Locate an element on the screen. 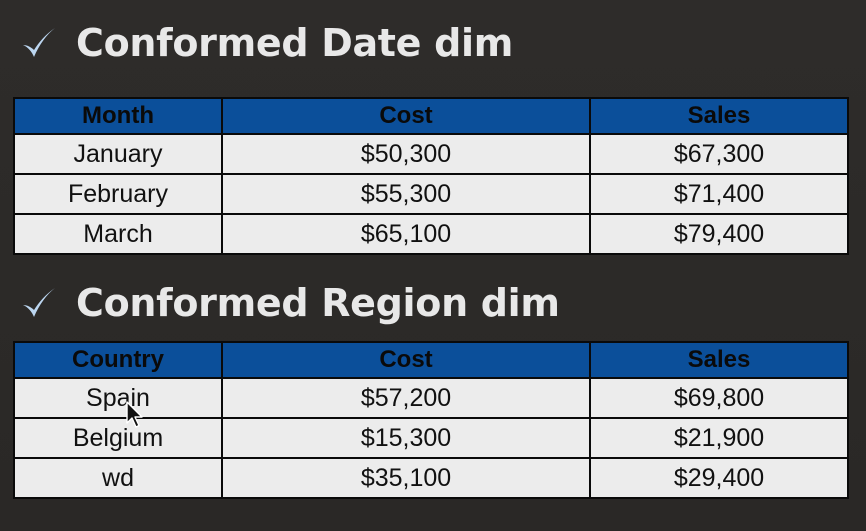 This screenshot has height=531, width=866. table-row: February $55,300 $71,400 is located at coordinates (431, 194).